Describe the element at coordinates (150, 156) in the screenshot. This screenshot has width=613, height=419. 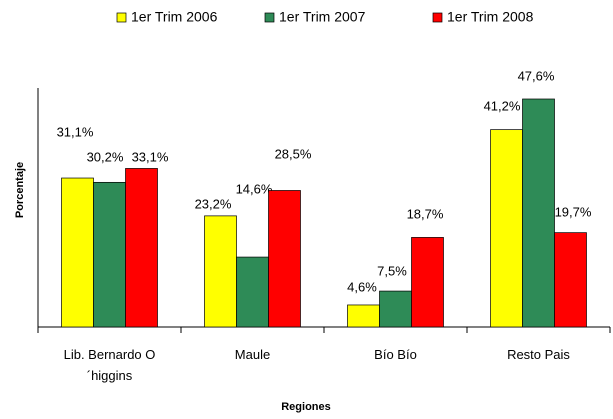
I see `data-label: 33,1%` at that location.